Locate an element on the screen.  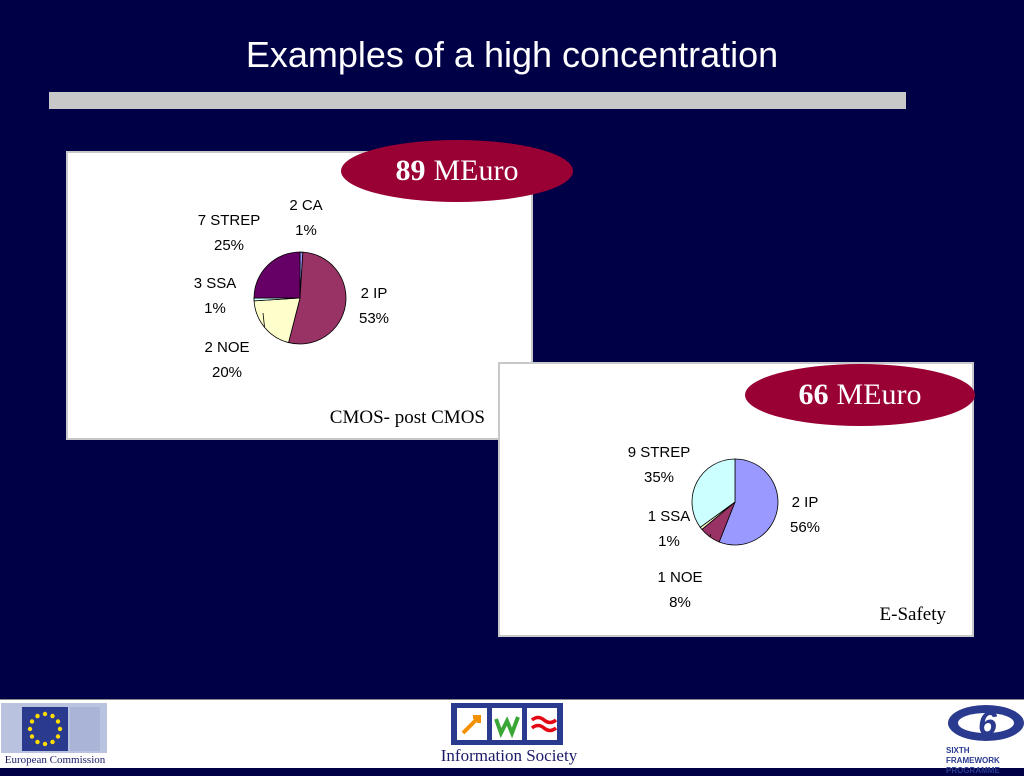
framework-label: SIXTH FRAMEWORK PROGRAMME is located at coordinates (985, 761).